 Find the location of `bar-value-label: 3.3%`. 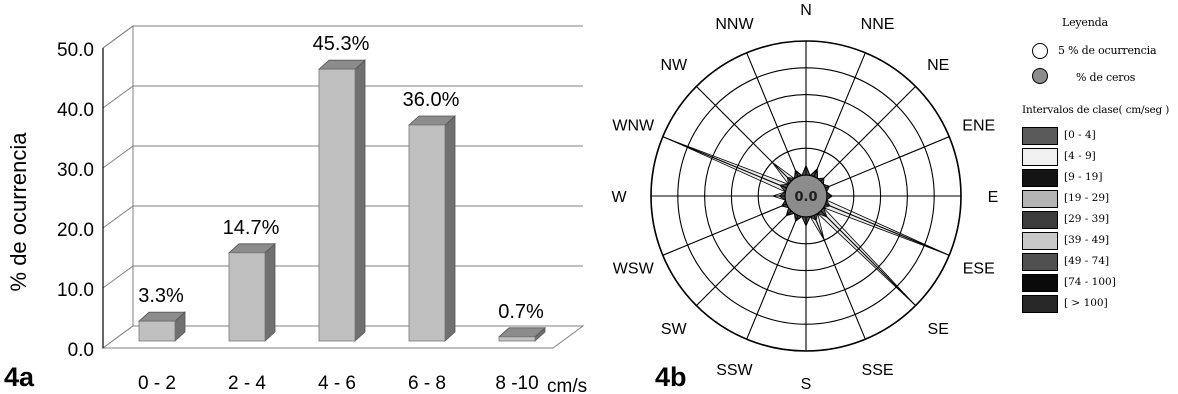

bar-value-label: 3.3% is located at coordinates (161, 296).